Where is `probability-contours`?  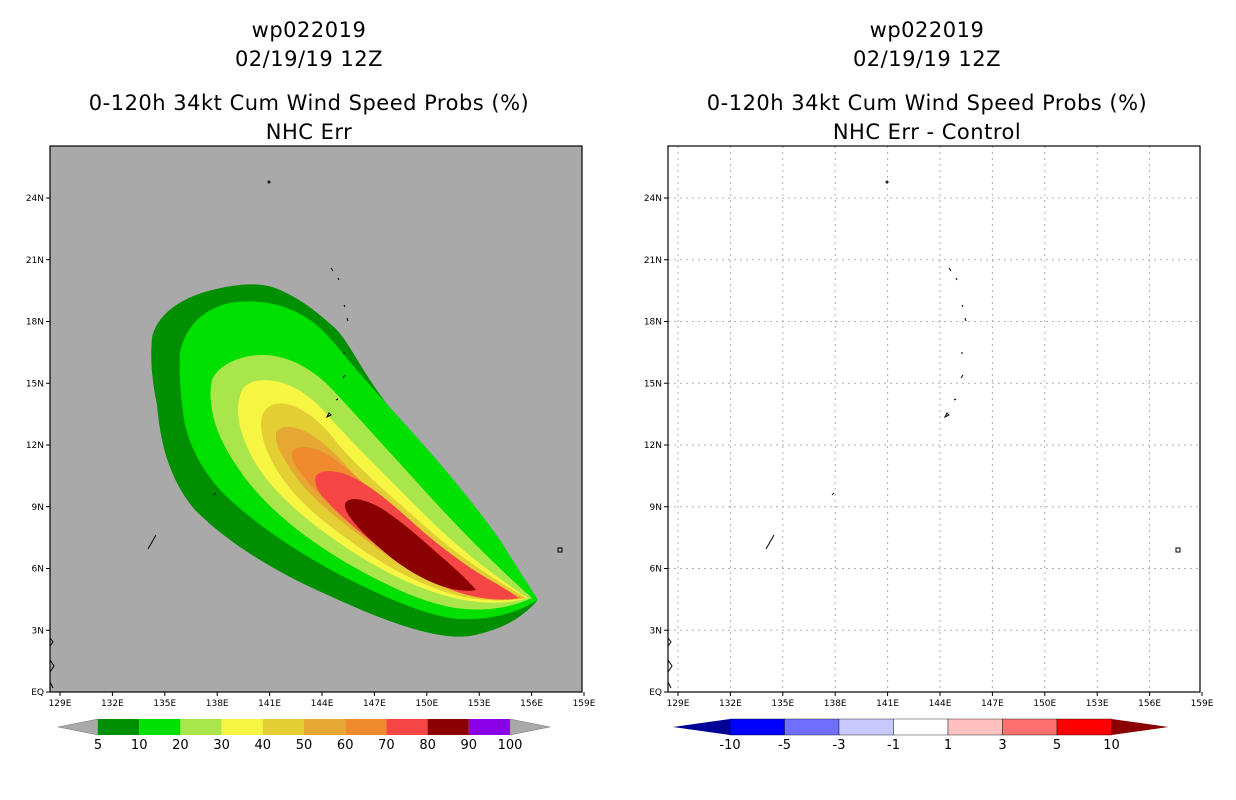
probability-contours is located at coordinates (345, 460).